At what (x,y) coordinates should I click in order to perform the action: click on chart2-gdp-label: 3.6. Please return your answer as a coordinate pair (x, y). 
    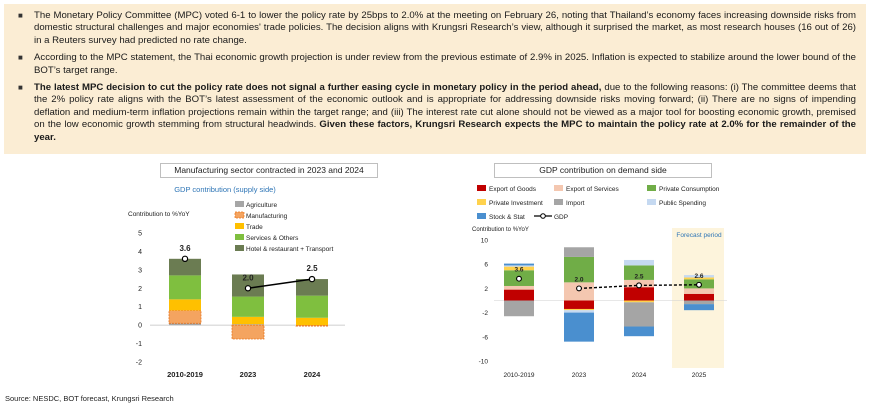
    Looking at the image, I should click on (518, 270).